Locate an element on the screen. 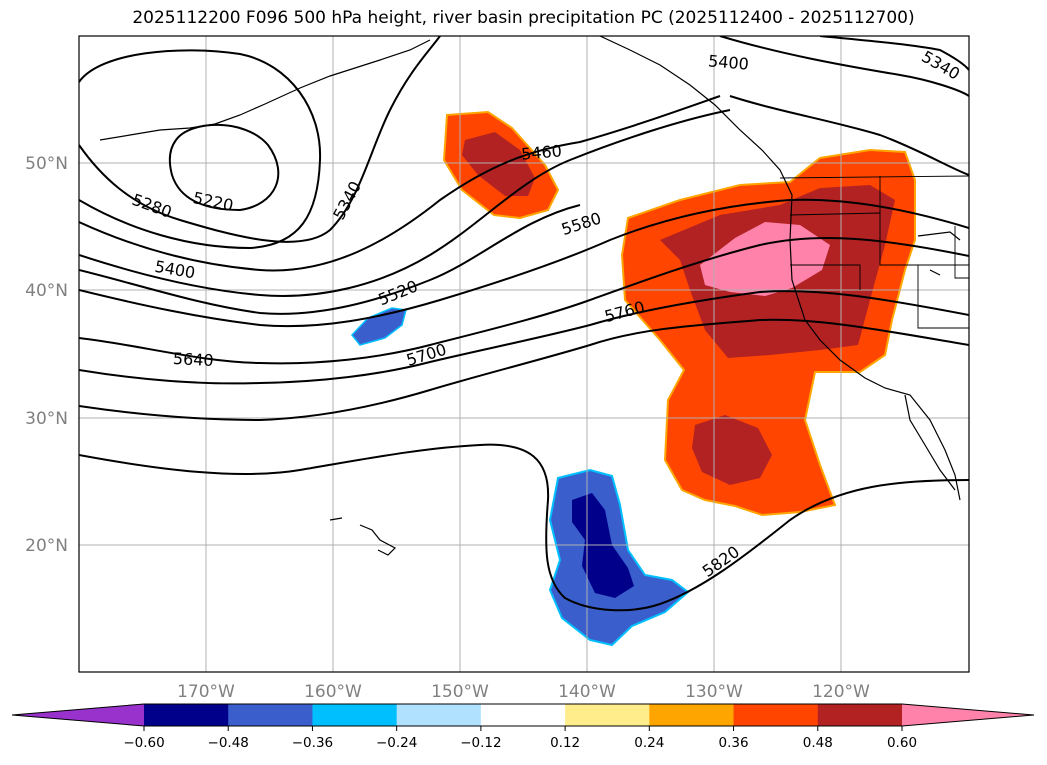 The width and height of the screenshot is (1047, 765). longitude-labels: 170°W 160°W 150°W 140°W 130°W 120°W is located at coordinates (523, 692).